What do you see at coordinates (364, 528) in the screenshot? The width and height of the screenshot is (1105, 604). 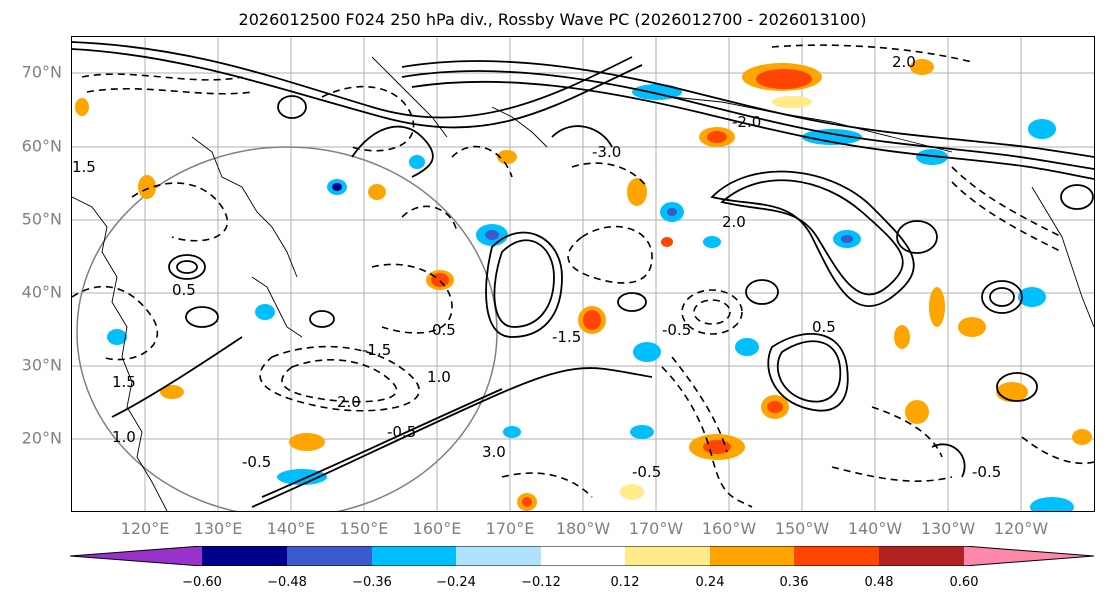 I see `lon-label-150e: 150°E` at bounding box center [364, 528].